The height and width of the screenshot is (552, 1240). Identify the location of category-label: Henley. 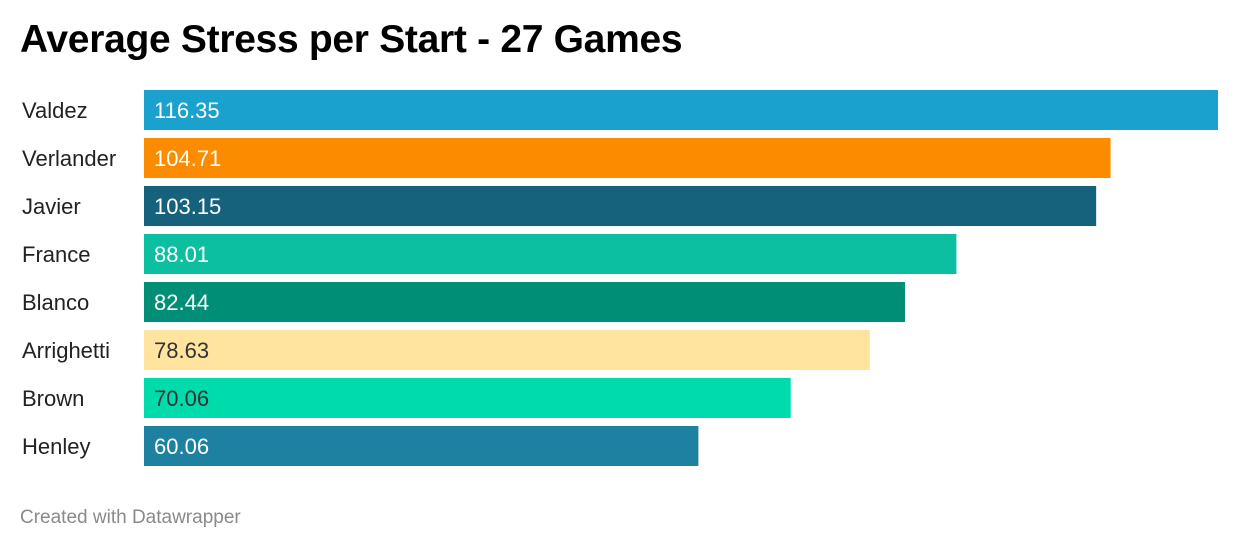
(56, 446).